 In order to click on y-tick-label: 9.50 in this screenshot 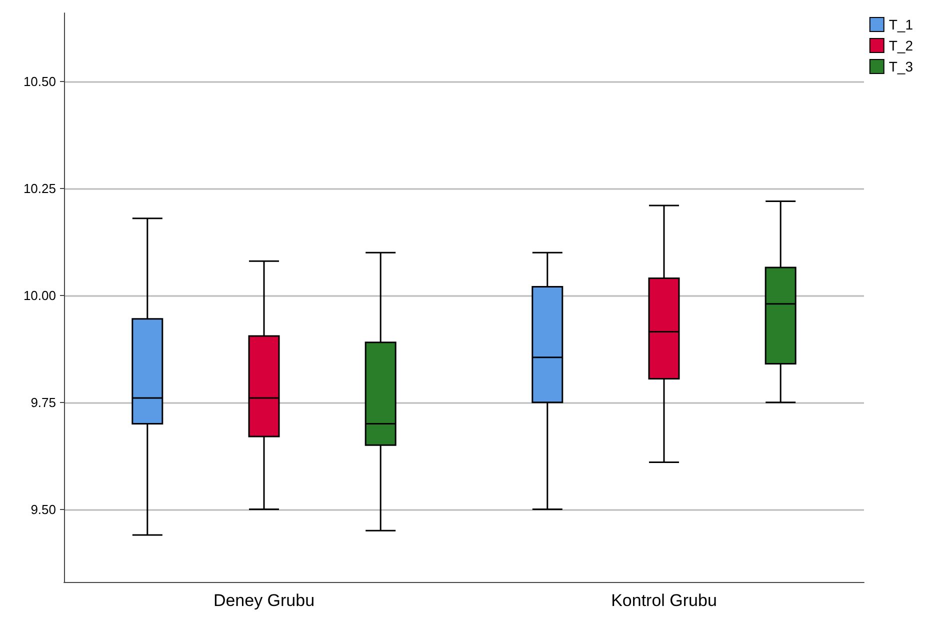, I will do `click(43, 509)`.